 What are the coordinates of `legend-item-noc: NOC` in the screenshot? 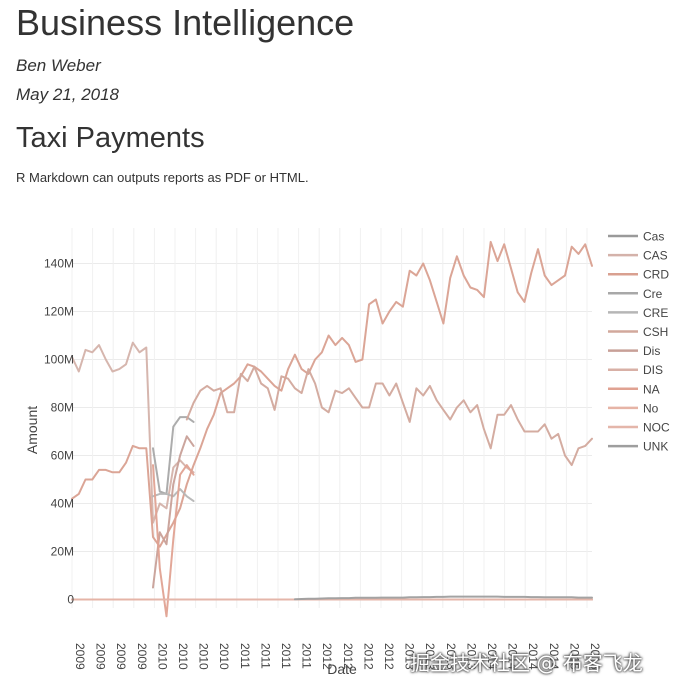 It's located at (639, 428).